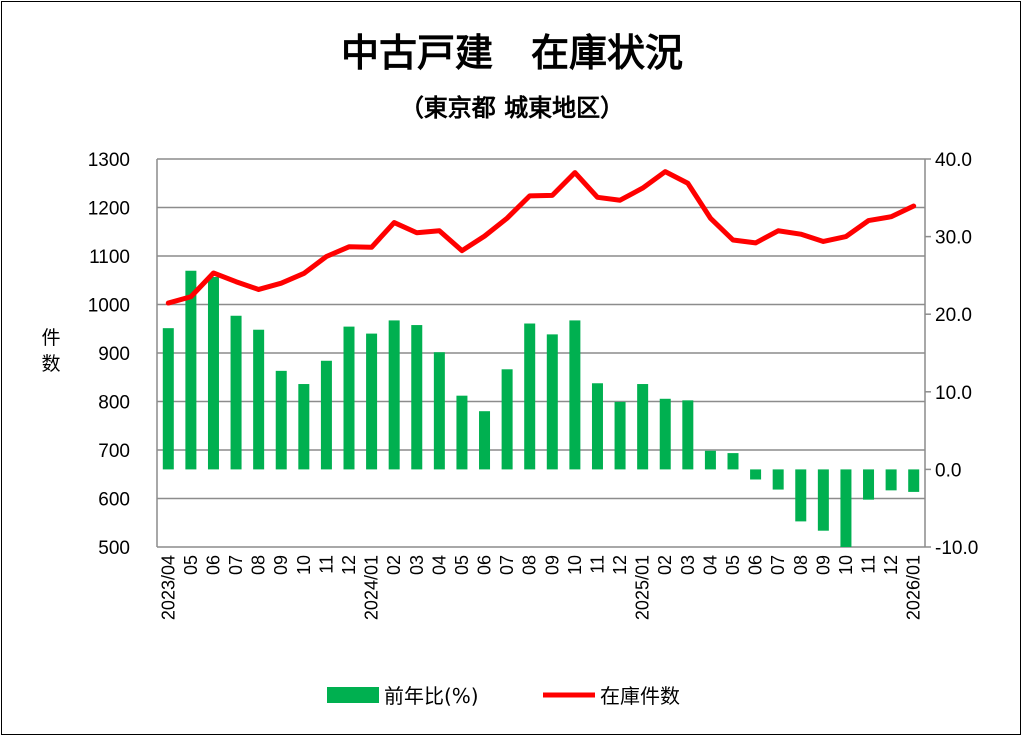  I want to click on x-tick-label: 2026/01, so click(914, 587).